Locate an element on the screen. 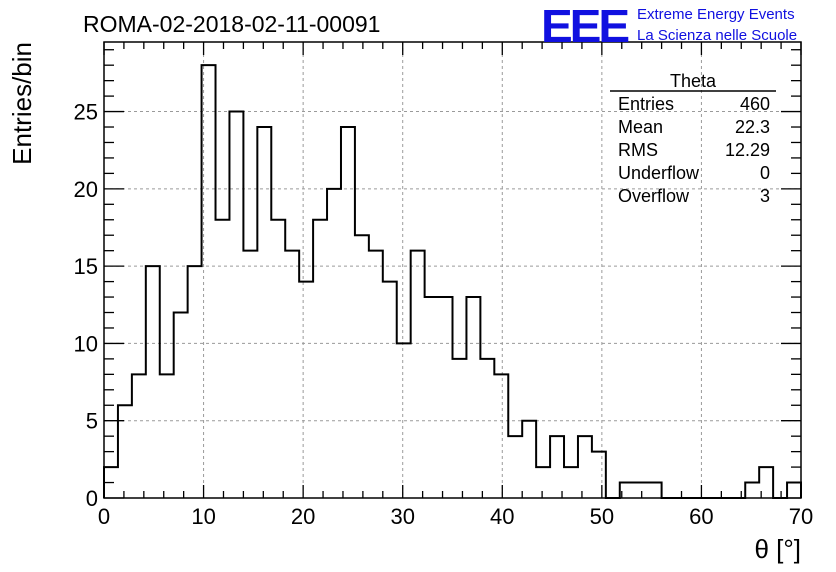  x-axis-label: θ [°] is located at coordinates (777, 549).